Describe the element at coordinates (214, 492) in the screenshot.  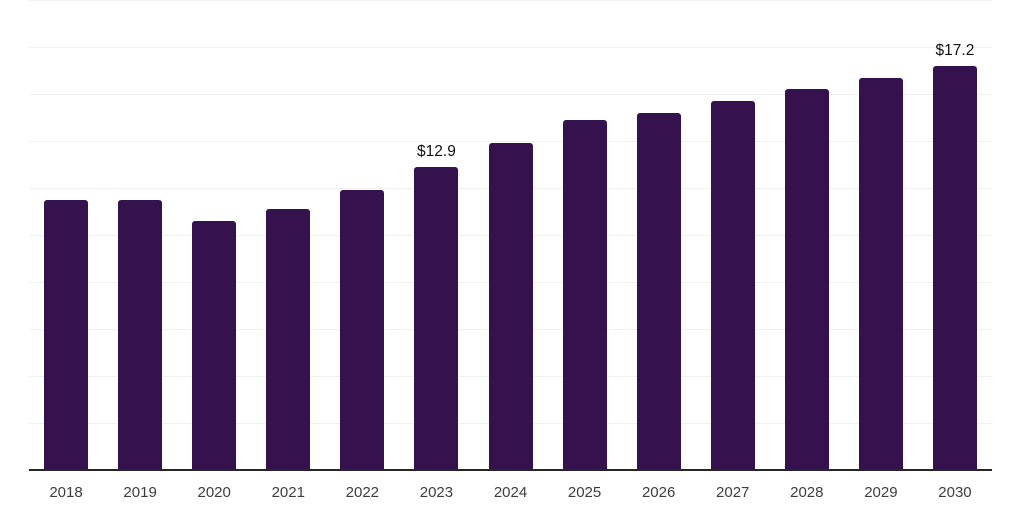
I see `x-axis-tick-label-2020: 2020` at that location.